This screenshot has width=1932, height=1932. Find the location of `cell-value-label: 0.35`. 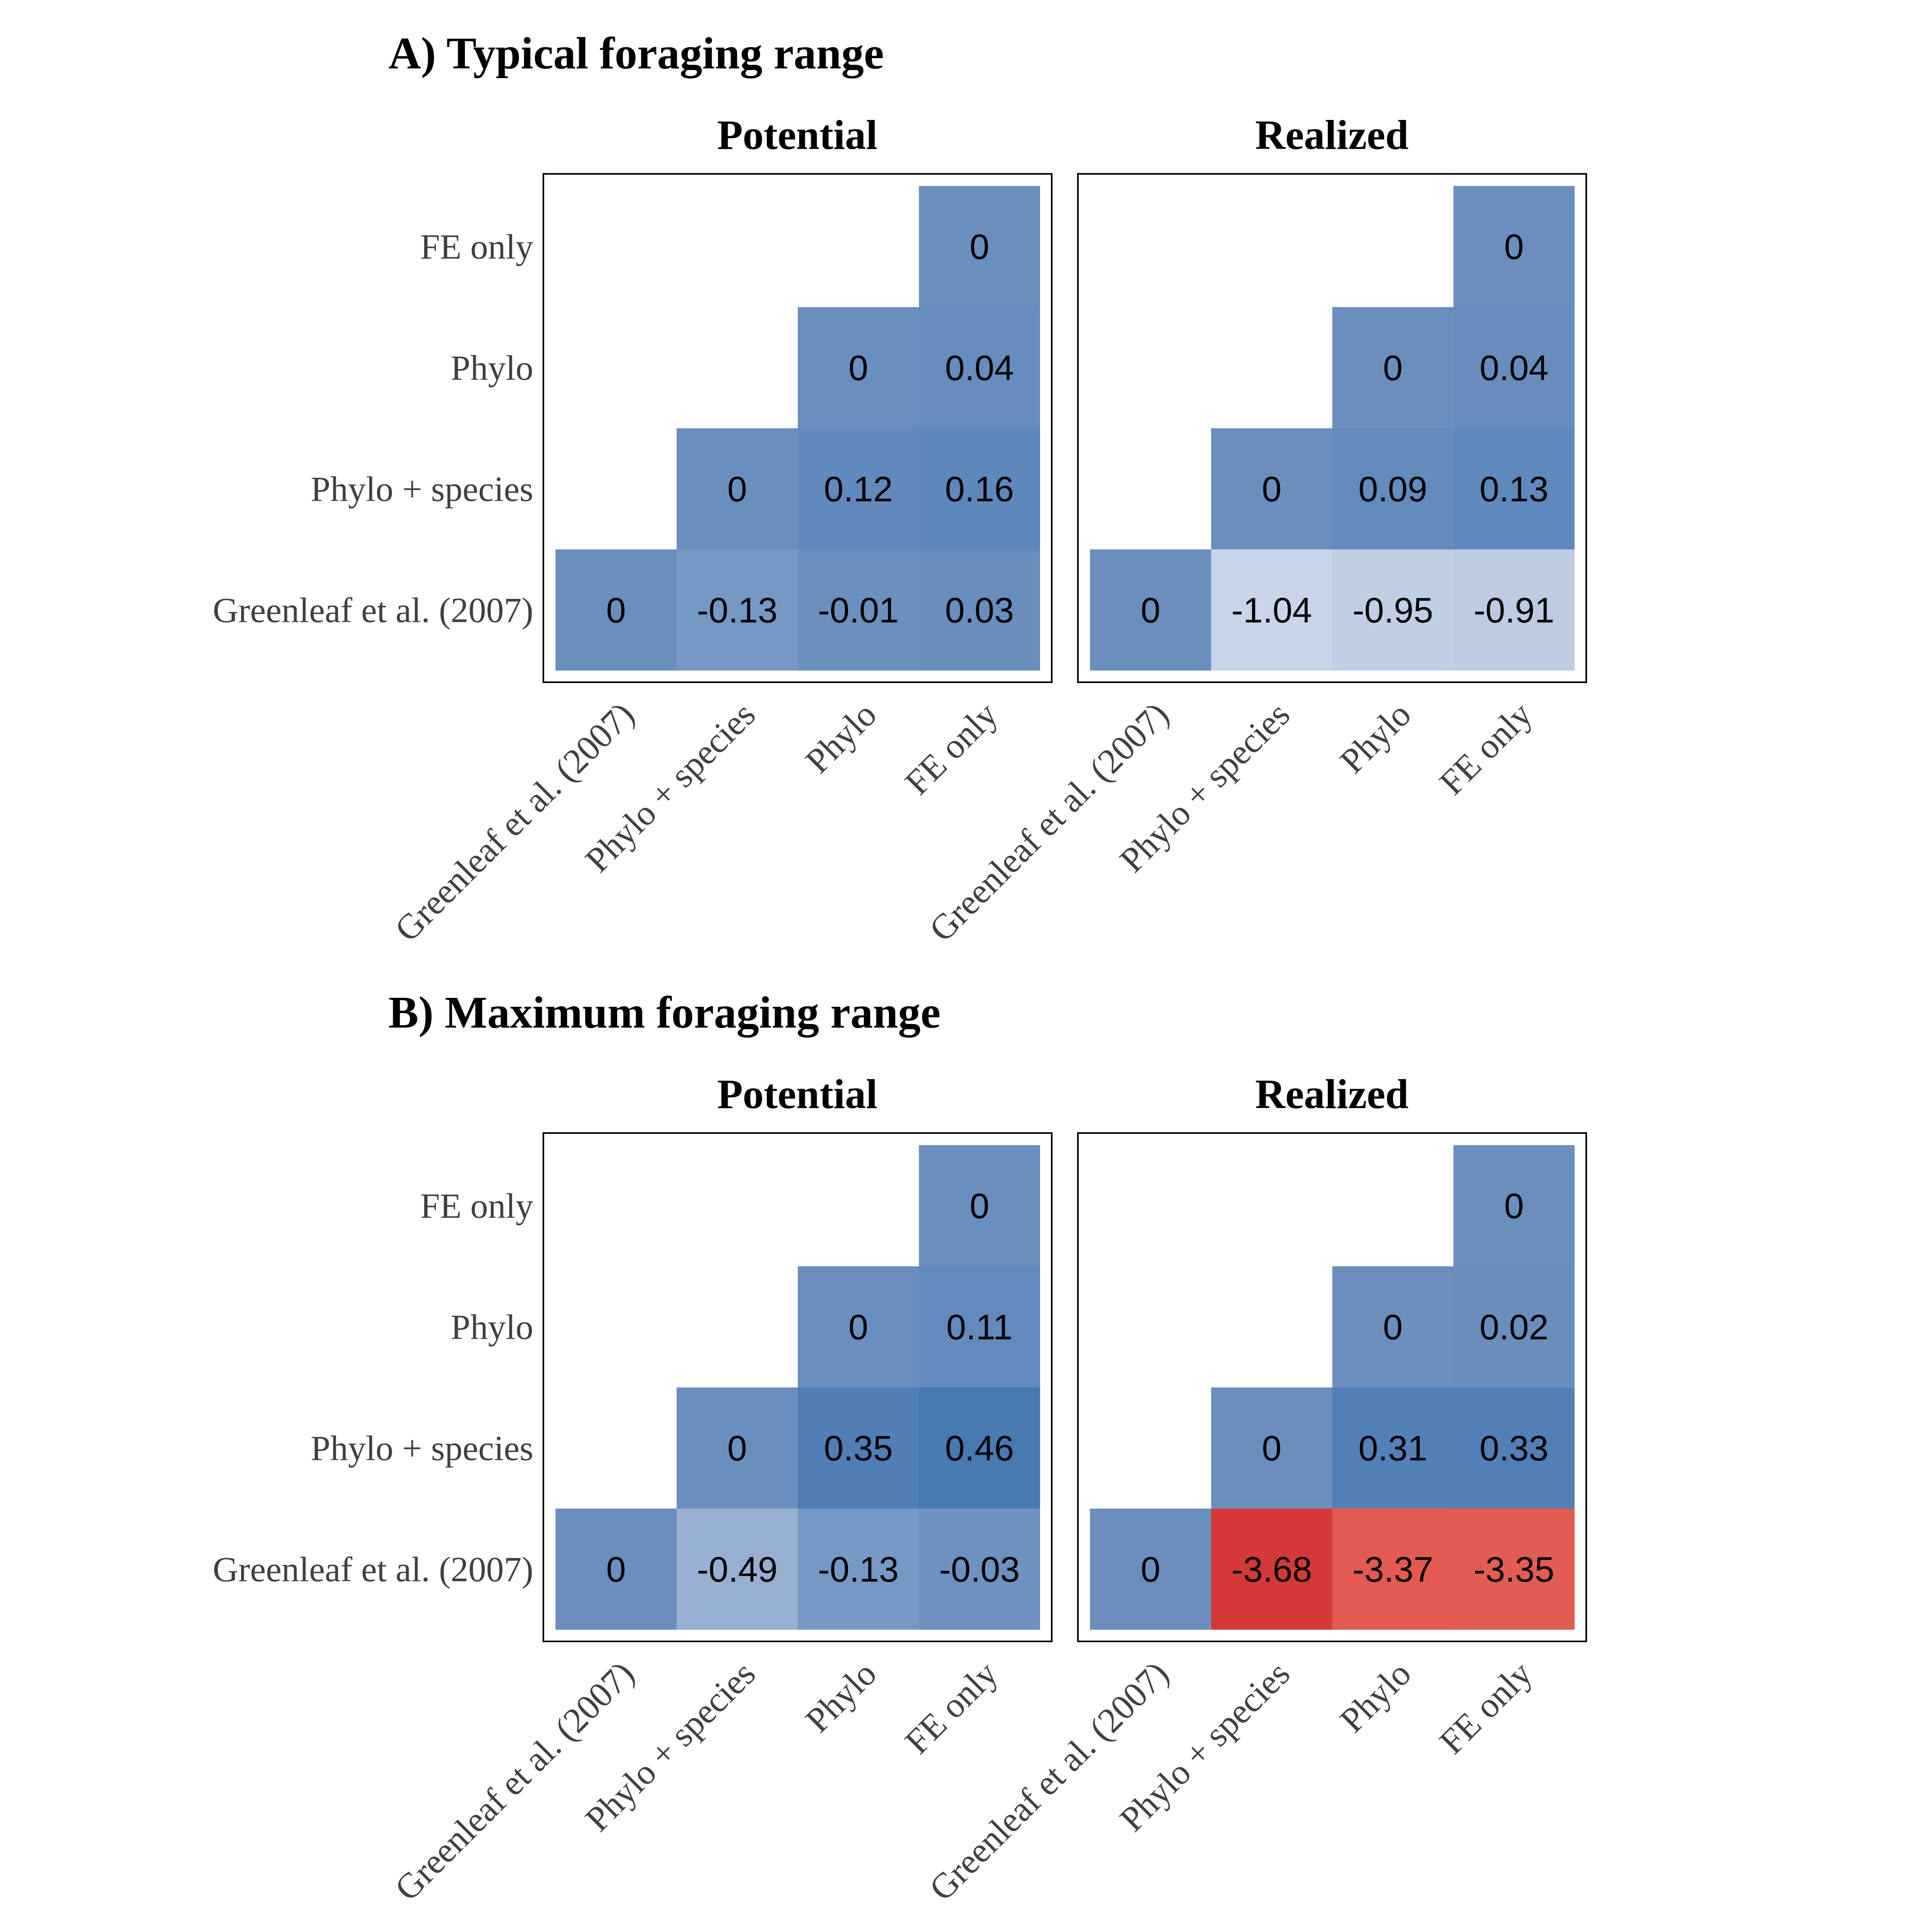

cell-value-label: 0.35 is located at coordinates (858, 1448).